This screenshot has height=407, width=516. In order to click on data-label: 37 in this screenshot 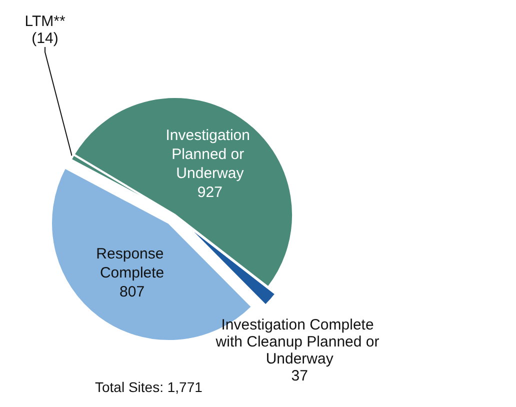, I will do `click(299, 375)`.